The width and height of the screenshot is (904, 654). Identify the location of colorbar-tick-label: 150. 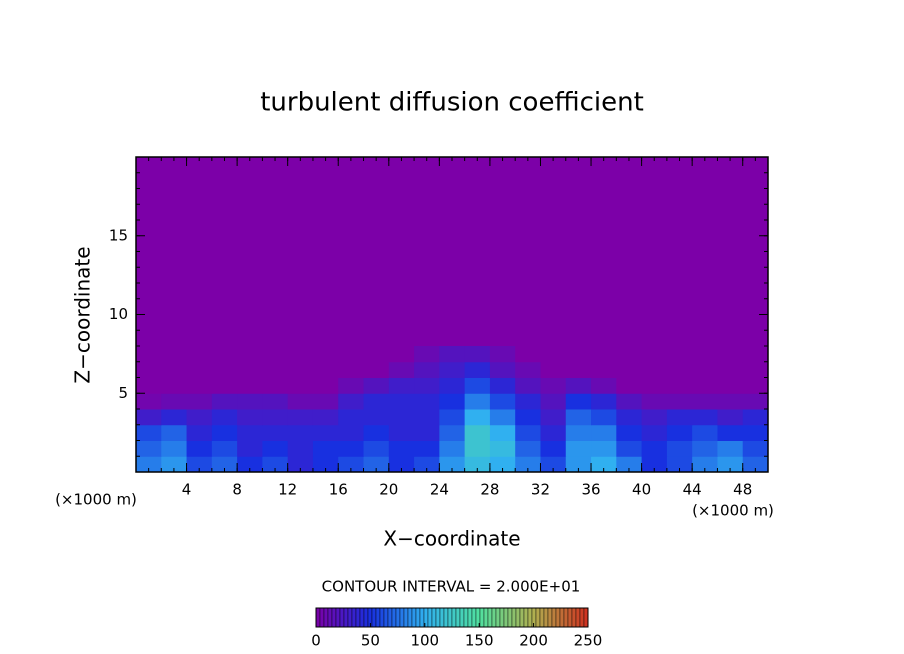
(479, 641).